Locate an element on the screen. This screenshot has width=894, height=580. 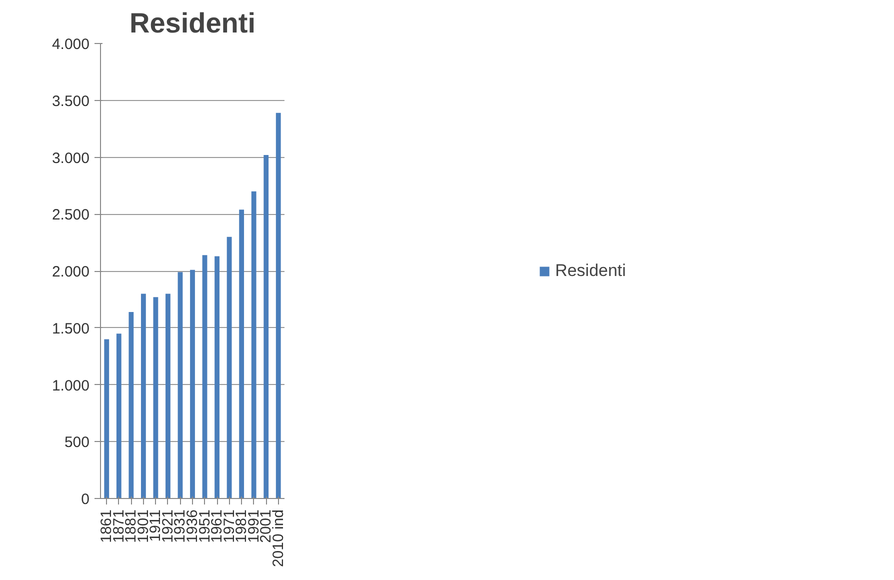
chart-title: Residenti is located at coordinates (192, 23).